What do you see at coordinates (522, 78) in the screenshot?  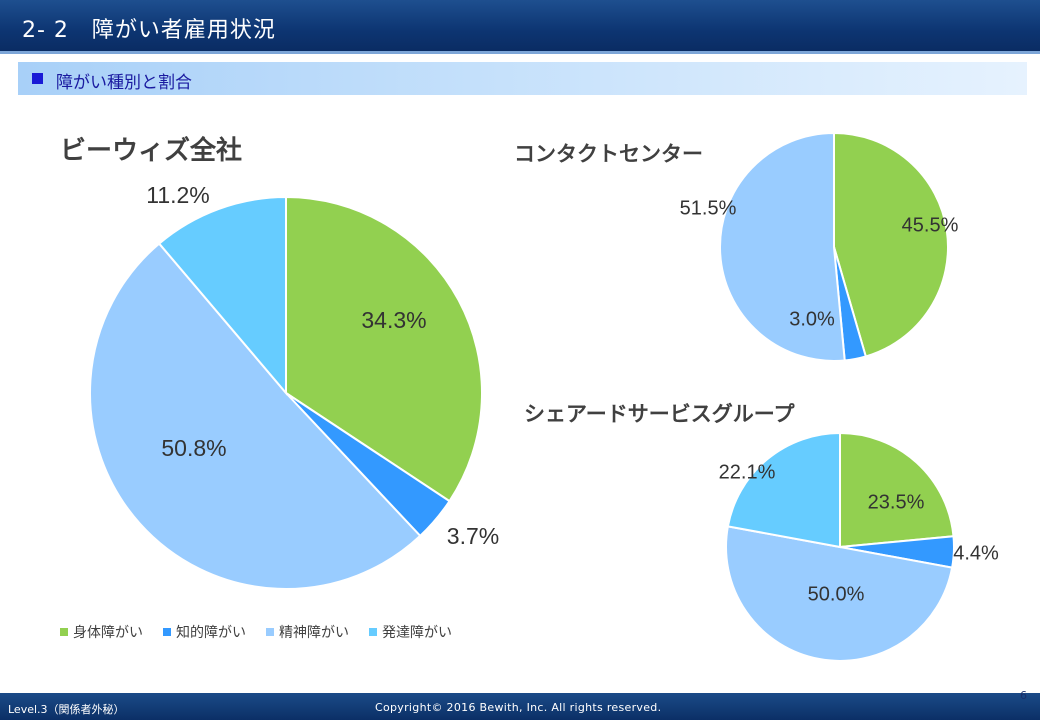 I see `section-header: 障がい種別と割合` at bounding box center [522, 78].